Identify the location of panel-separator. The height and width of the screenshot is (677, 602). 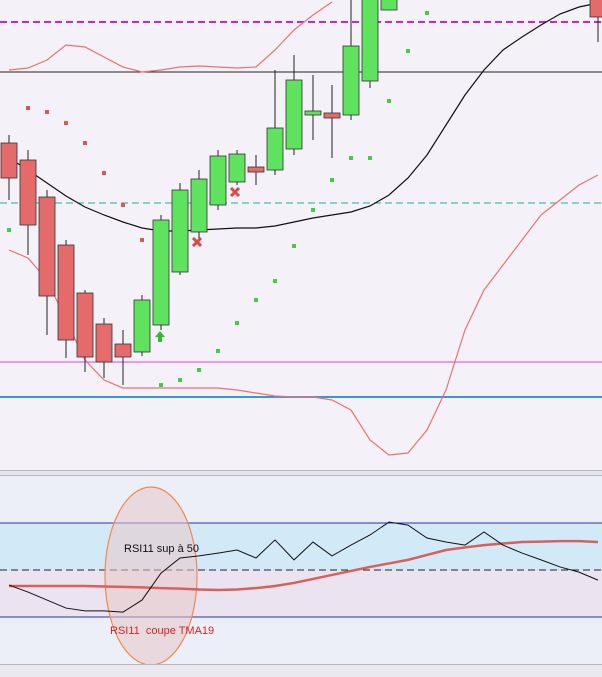
(301, 473).